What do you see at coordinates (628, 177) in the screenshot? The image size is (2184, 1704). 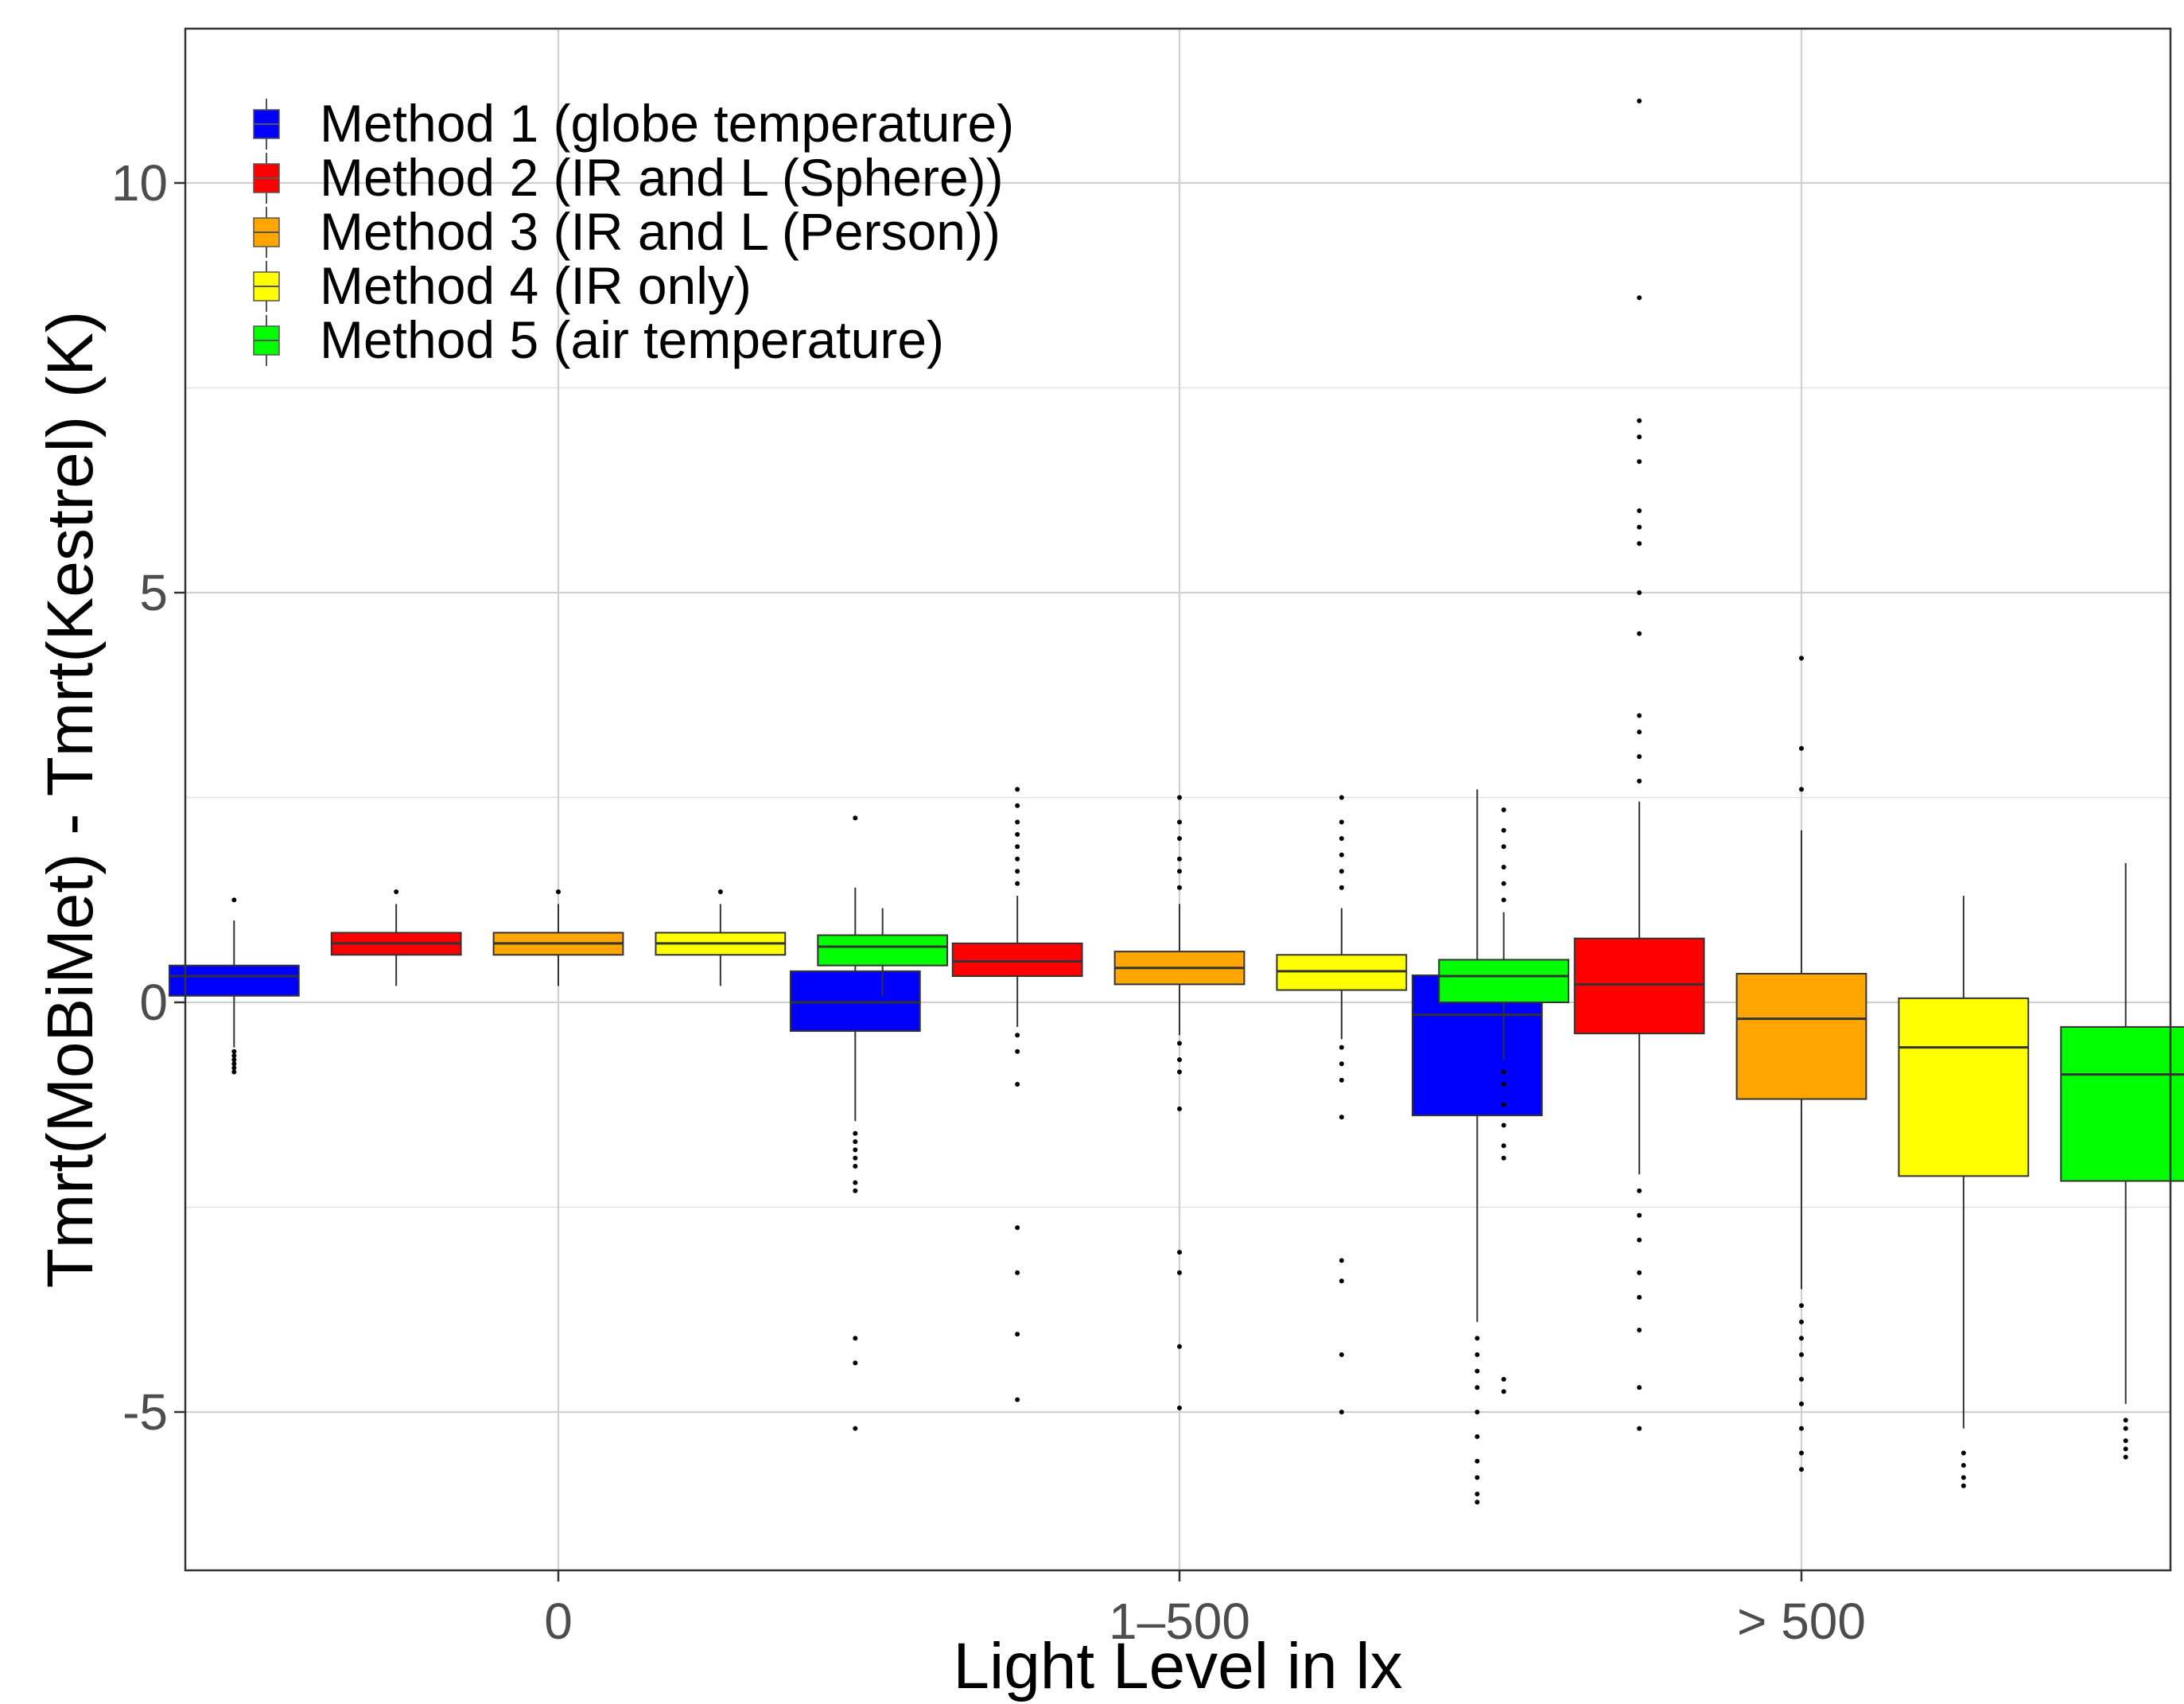 I see `legend-item-2: Method 2 (IR and L (Sphere))` at bounding box center [628, 177].